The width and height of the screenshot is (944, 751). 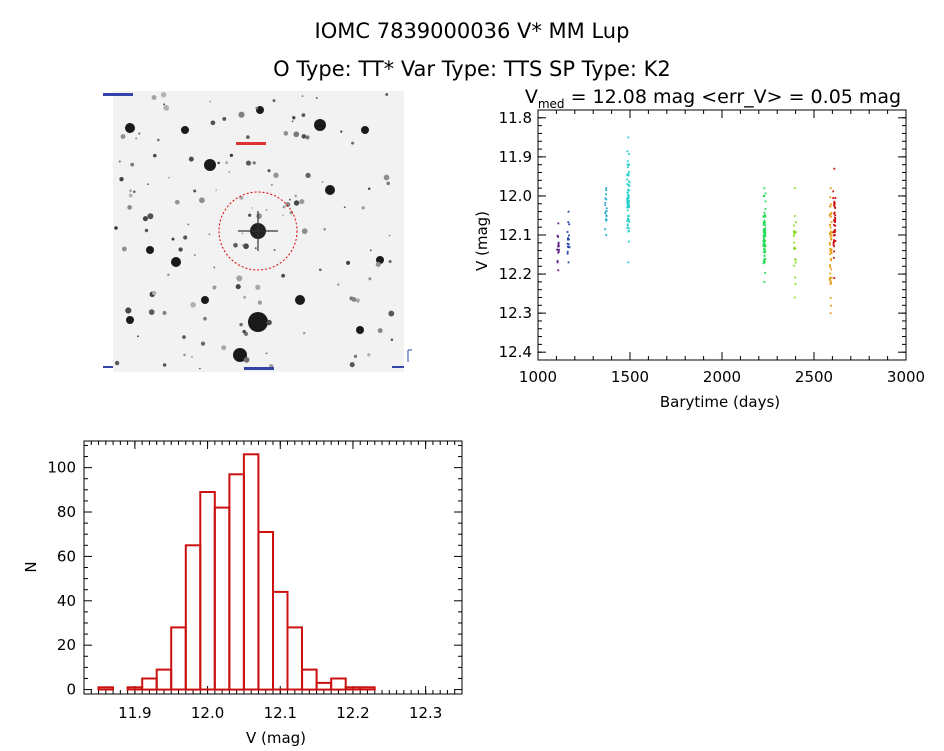 I want to click on star-field-image, so click(x=257, y=231).